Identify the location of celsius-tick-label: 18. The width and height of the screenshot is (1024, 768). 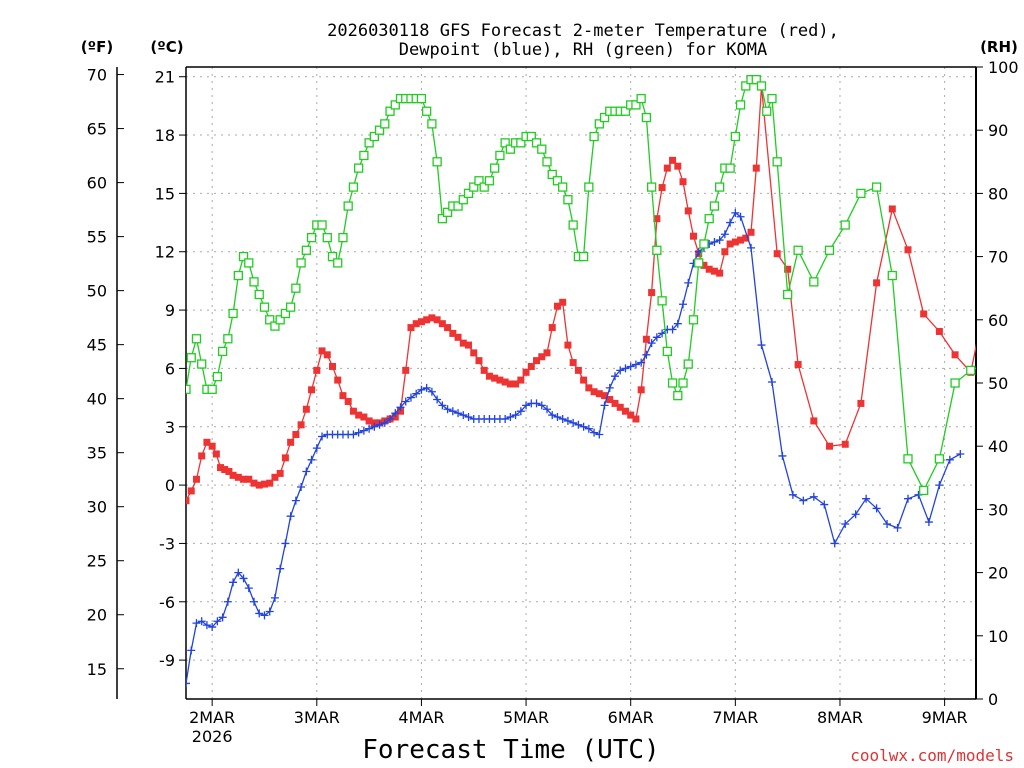
(165, 135).